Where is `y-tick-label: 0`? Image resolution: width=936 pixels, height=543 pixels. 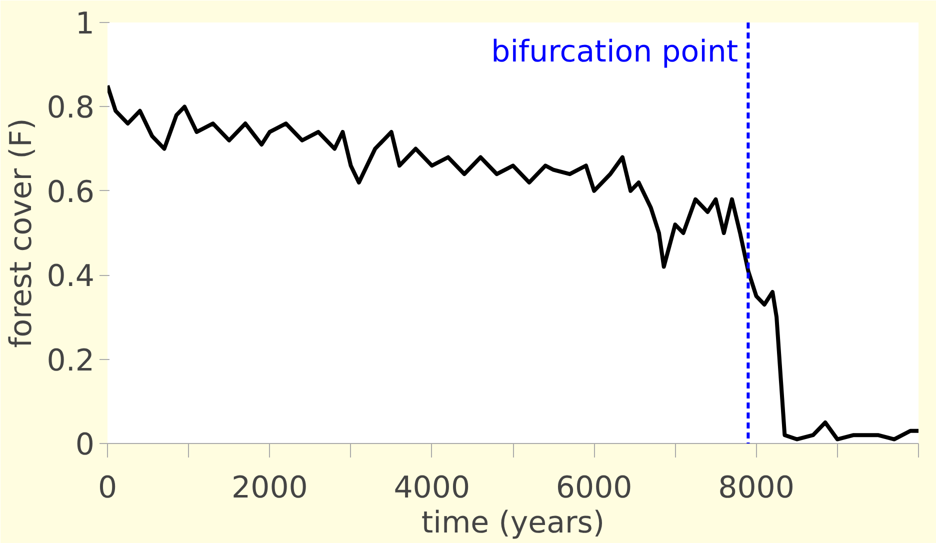
y-tick-label: 0 is located at coordinates (85, 445).